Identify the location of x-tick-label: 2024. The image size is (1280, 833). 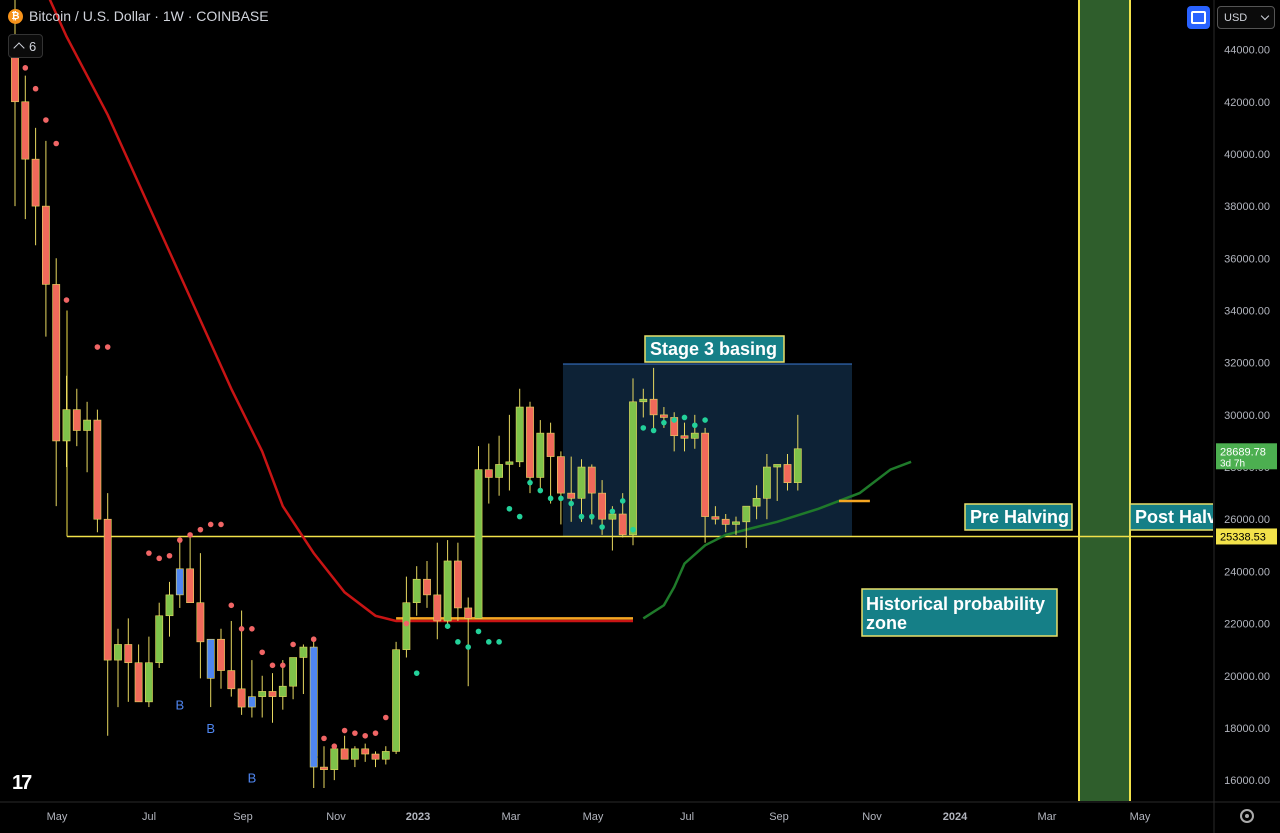
(955, 817).